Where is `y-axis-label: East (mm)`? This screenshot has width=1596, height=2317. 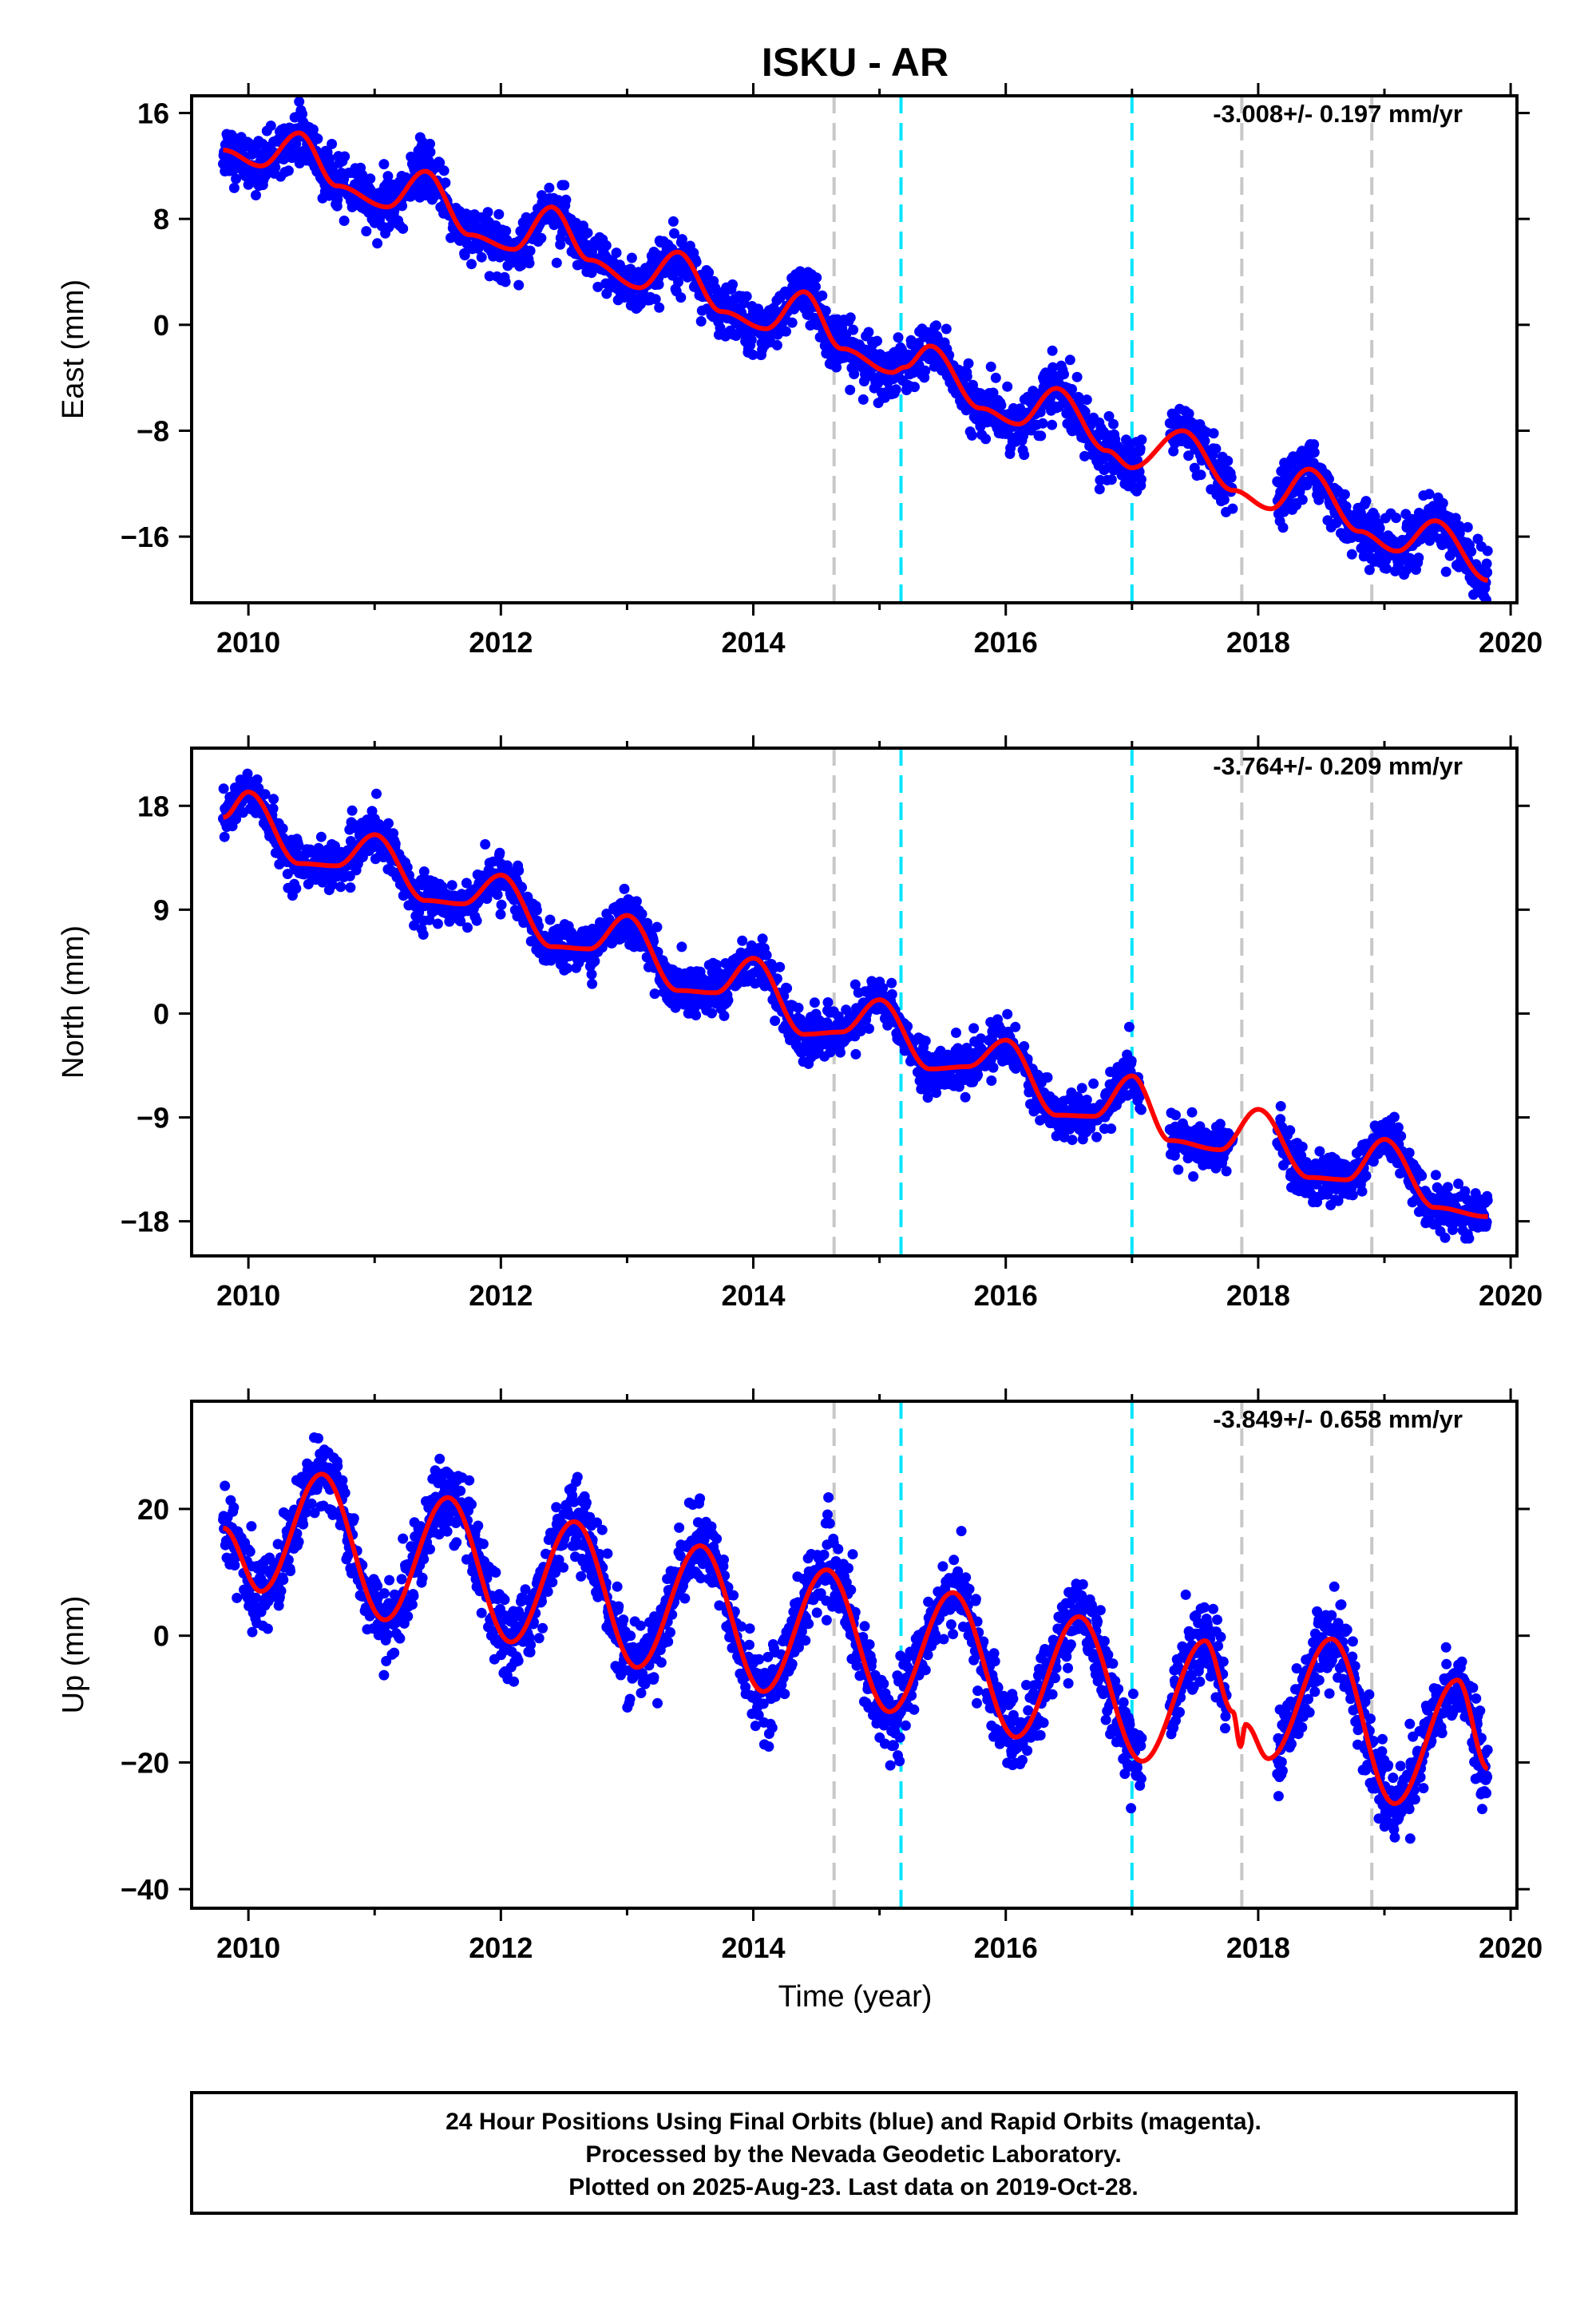 y-axis-label: East (mm) is located at coordinates (73, 349).